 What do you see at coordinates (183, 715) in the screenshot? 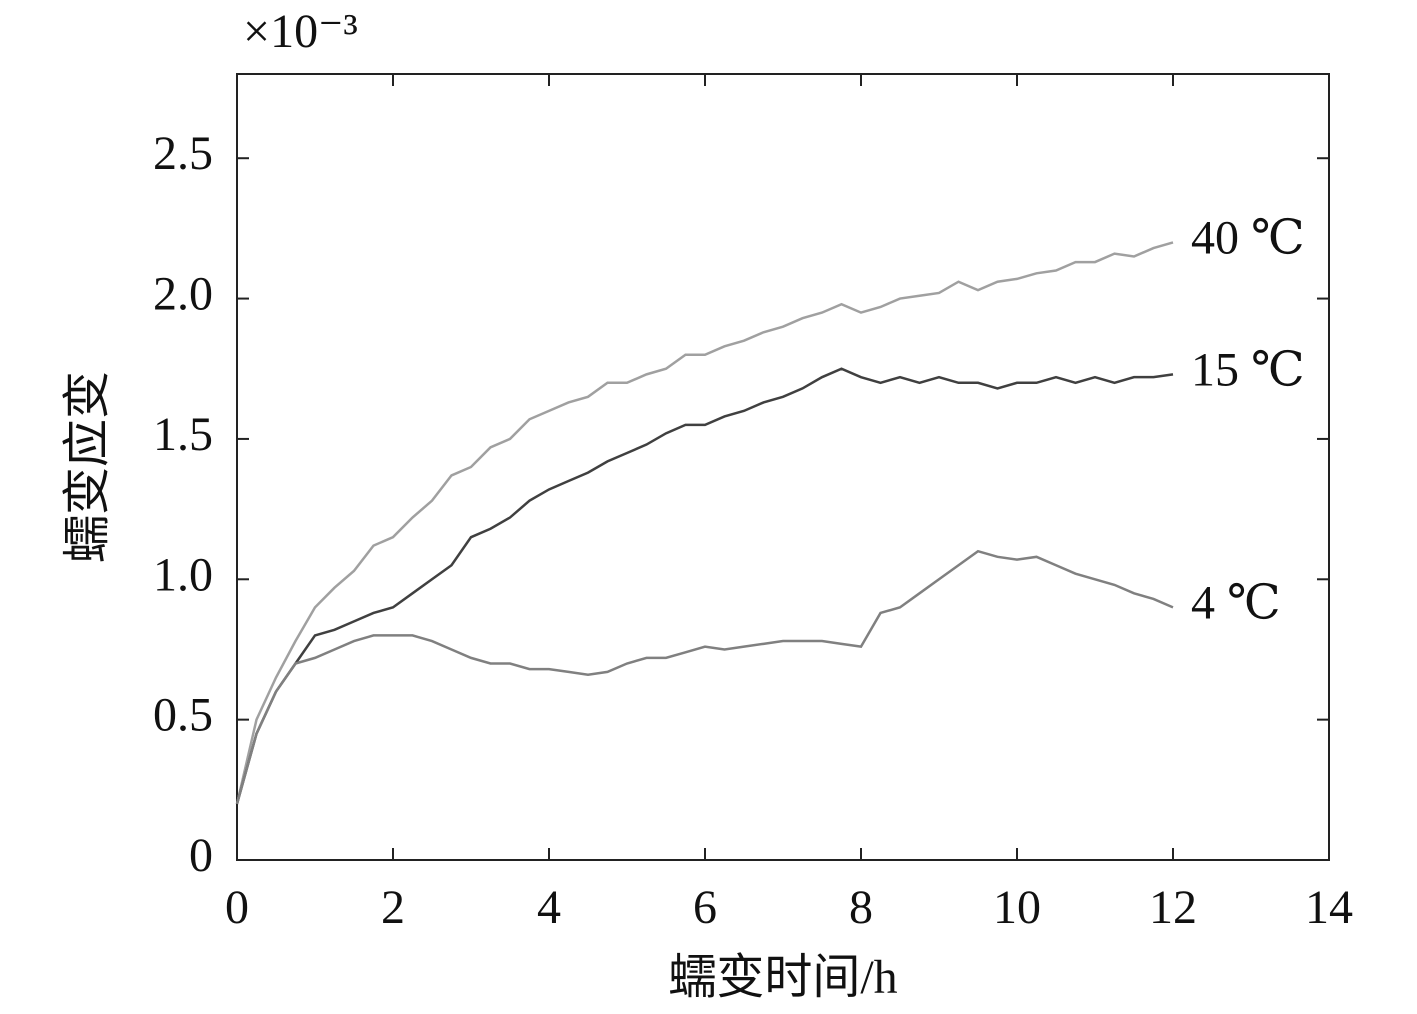
I see `y-tick-label: 0.5` at bounding box center [183, 715].